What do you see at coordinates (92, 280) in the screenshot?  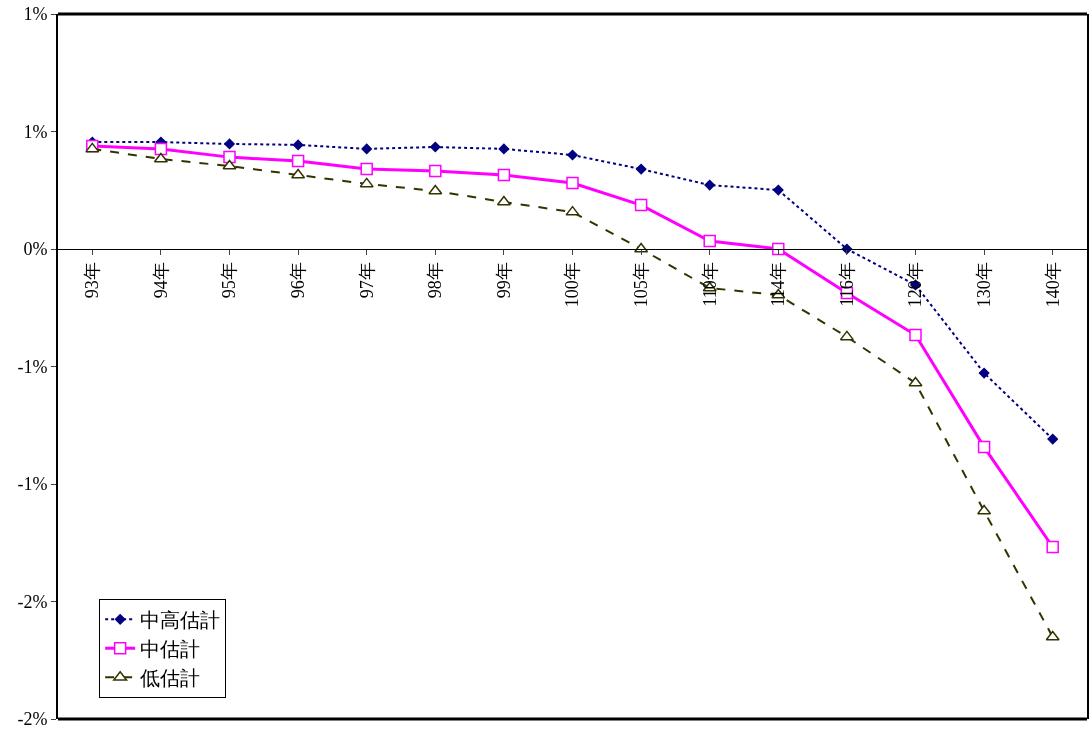 I see `x-tick-label: 93年` at bounding box center [92, 280].